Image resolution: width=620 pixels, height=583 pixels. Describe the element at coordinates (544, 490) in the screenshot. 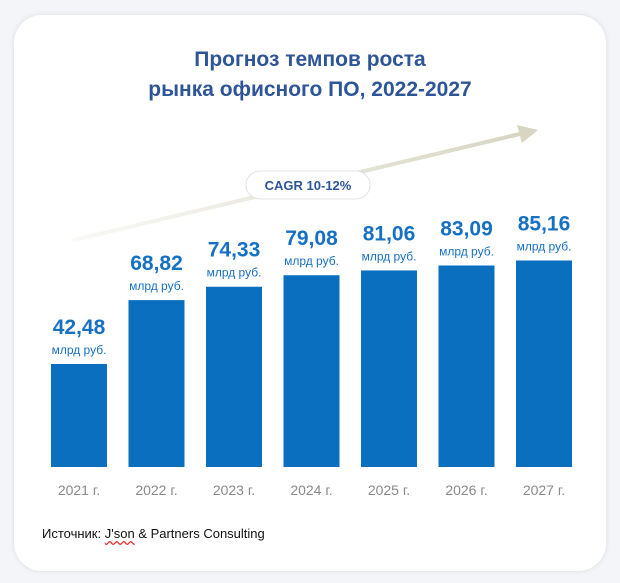

I see `x-tick-label: 2027 г.` at that location.